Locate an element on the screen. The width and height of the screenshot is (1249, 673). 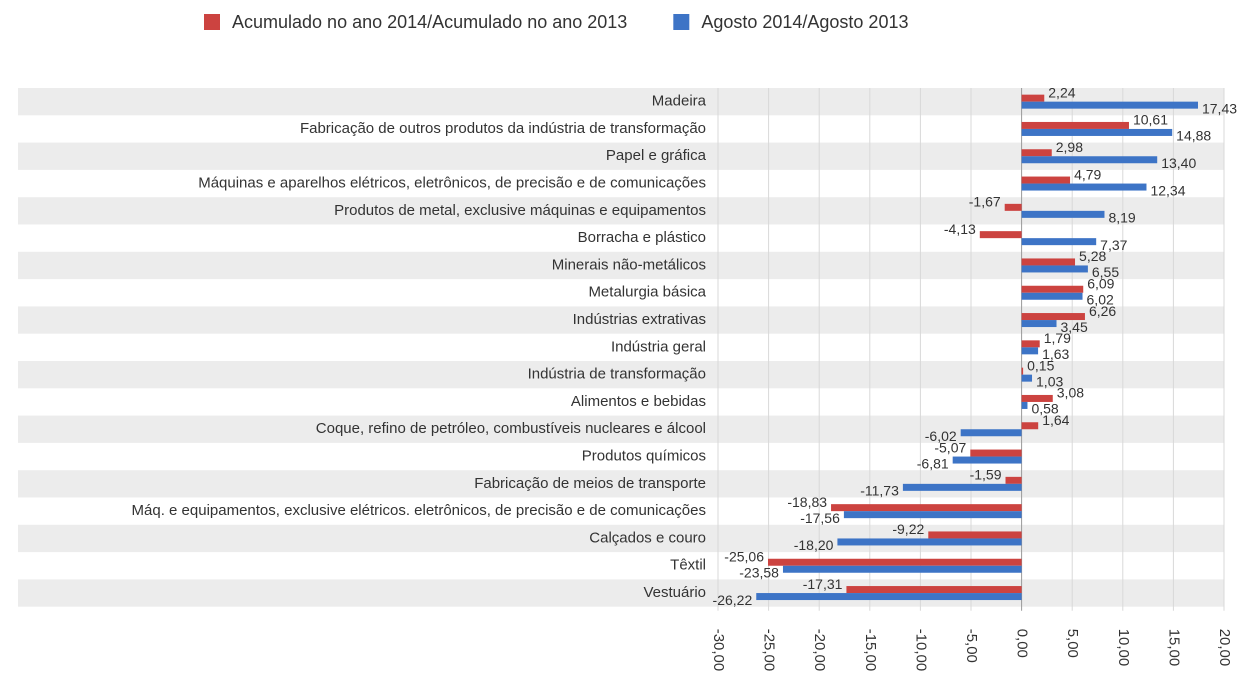
value-label: 8,19 is located at coordinates (1121, 218).